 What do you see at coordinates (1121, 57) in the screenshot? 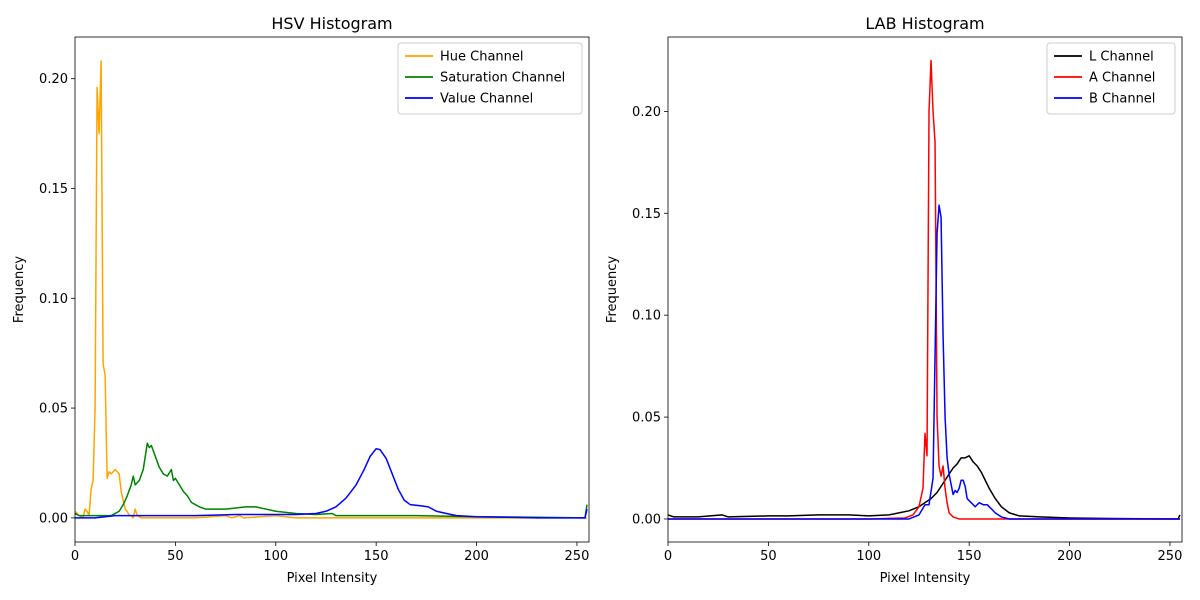
I see `legend-label: L Channel` at bounding box center [1121, 57].